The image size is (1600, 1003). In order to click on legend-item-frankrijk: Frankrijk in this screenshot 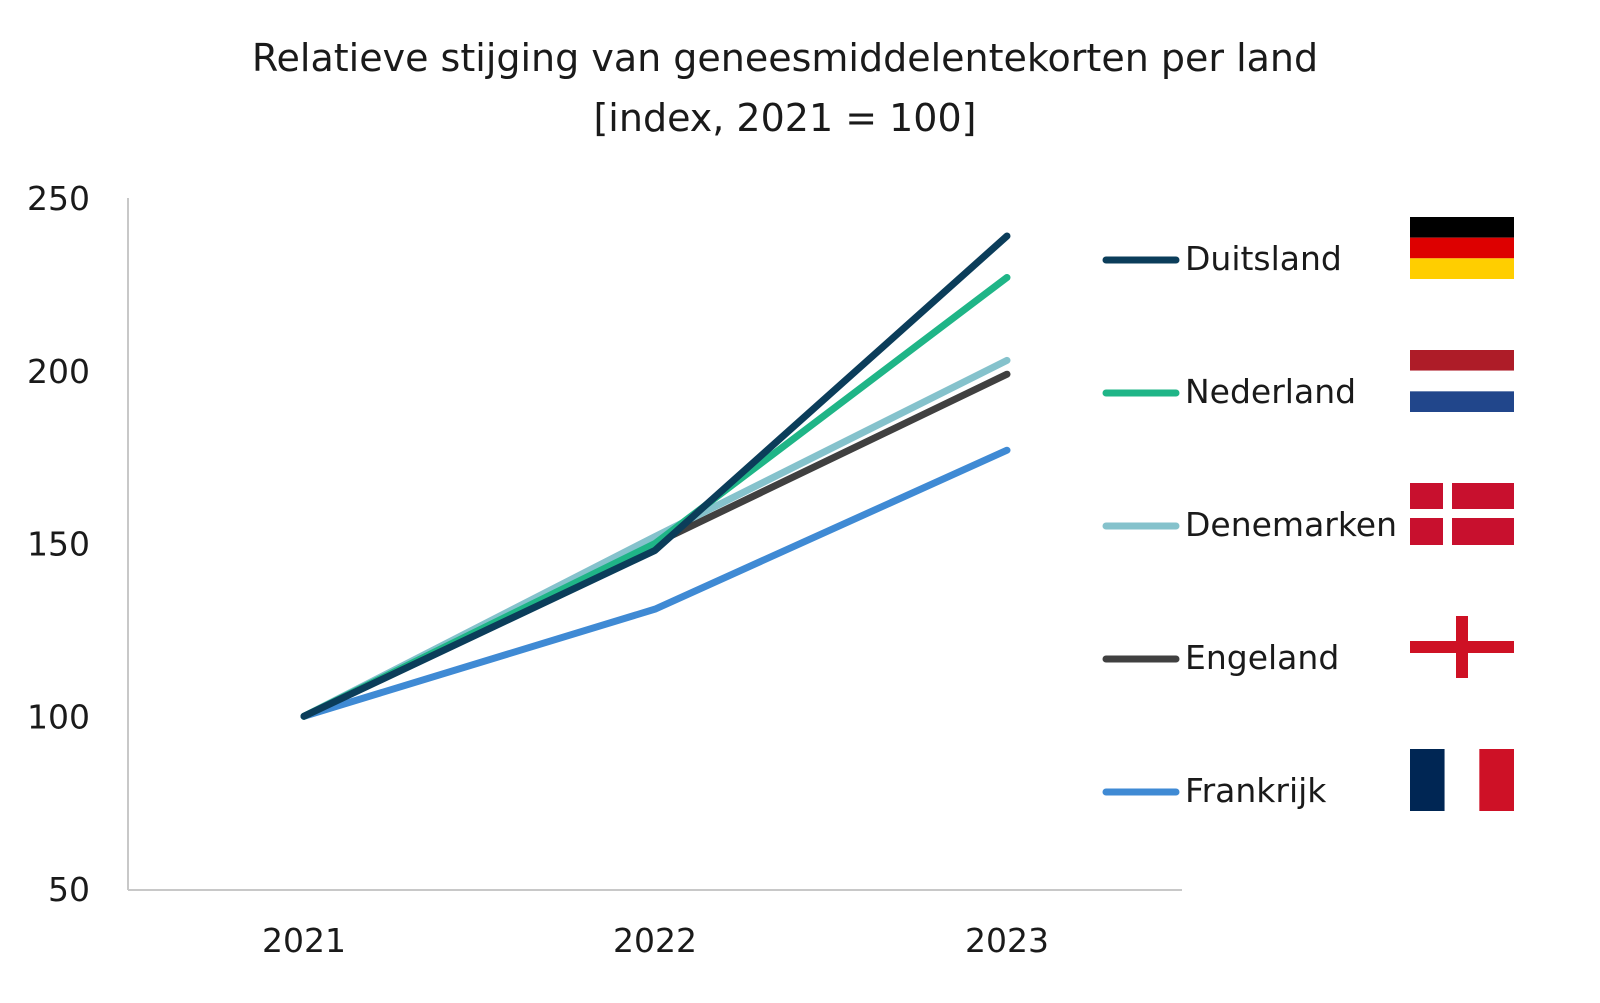, I will do `click(1308, 780)`.